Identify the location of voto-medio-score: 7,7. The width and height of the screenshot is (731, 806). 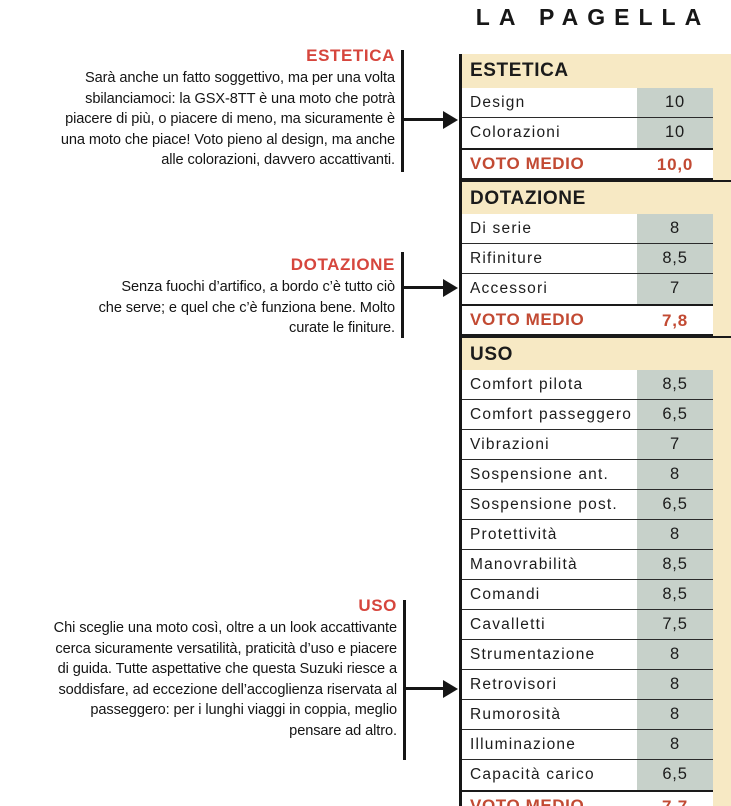
(675, 799).